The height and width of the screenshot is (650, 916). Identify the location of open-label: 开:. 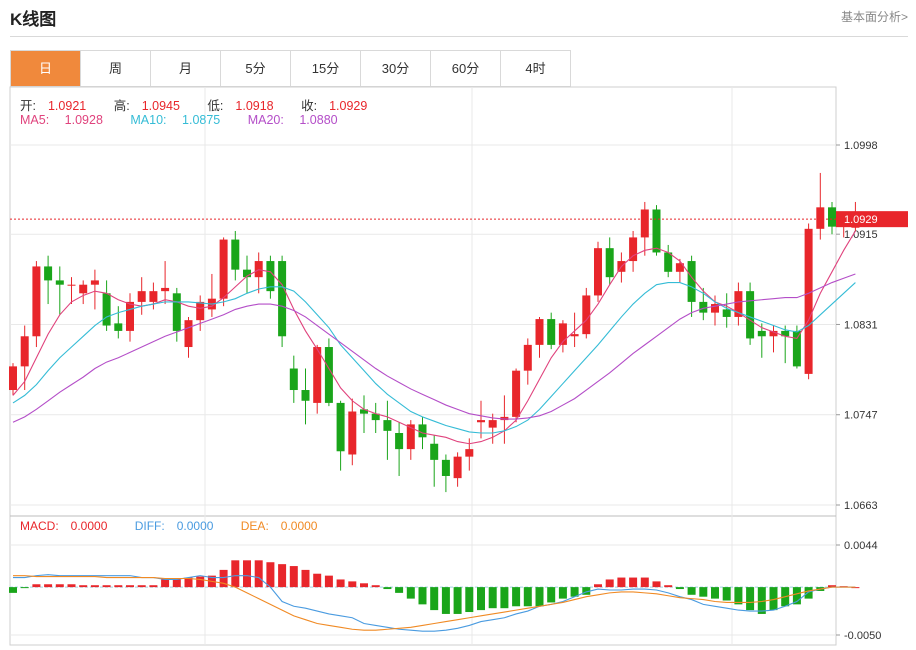
(28, 106).